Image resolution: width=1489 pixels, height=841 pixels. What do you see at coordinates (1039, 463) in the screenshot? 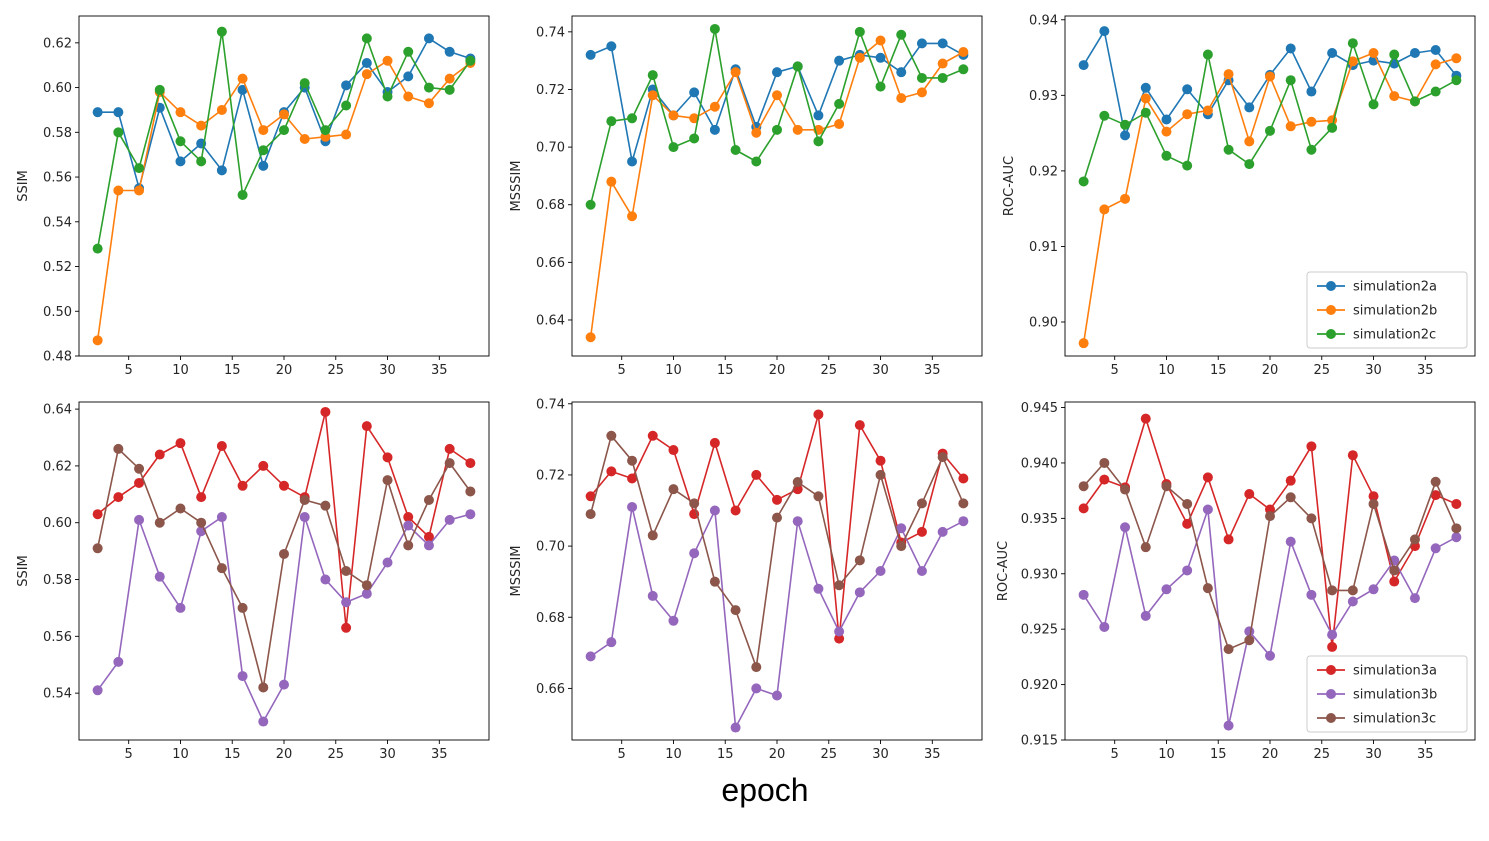
I see `y-tick-label: 0.940` at bounding box center [1039, 463].